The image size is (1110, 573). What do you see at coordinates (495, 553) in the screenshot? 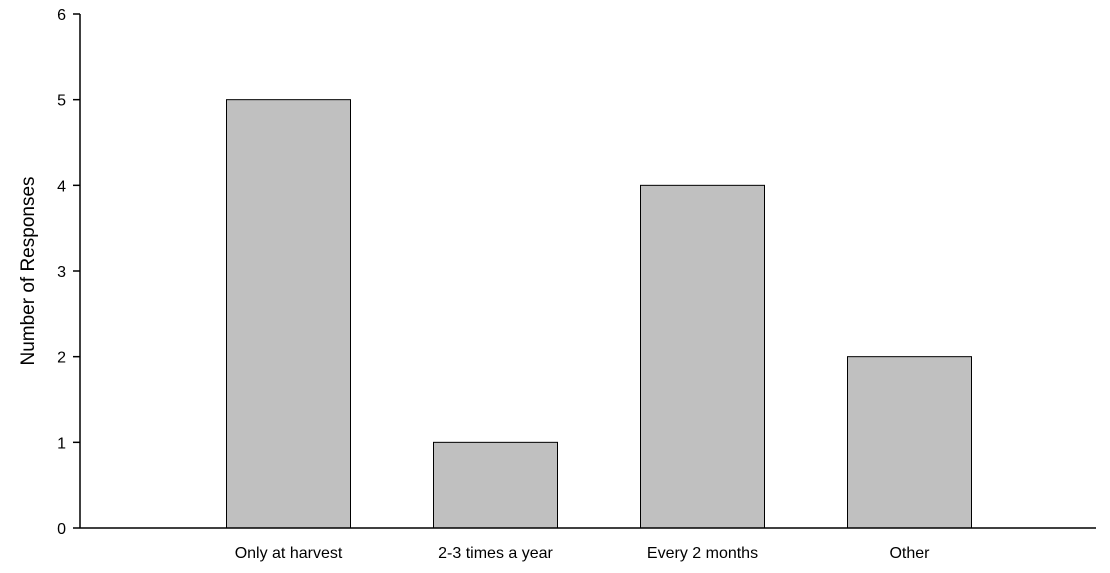
I see `x-tick-label: 2-3 times a year` at bounding box center [495, 553].